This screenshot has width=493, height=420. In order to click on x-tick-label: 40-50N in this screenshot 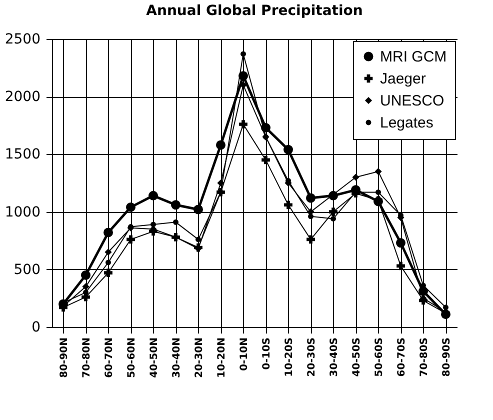, I will do `click(154, 358)`.